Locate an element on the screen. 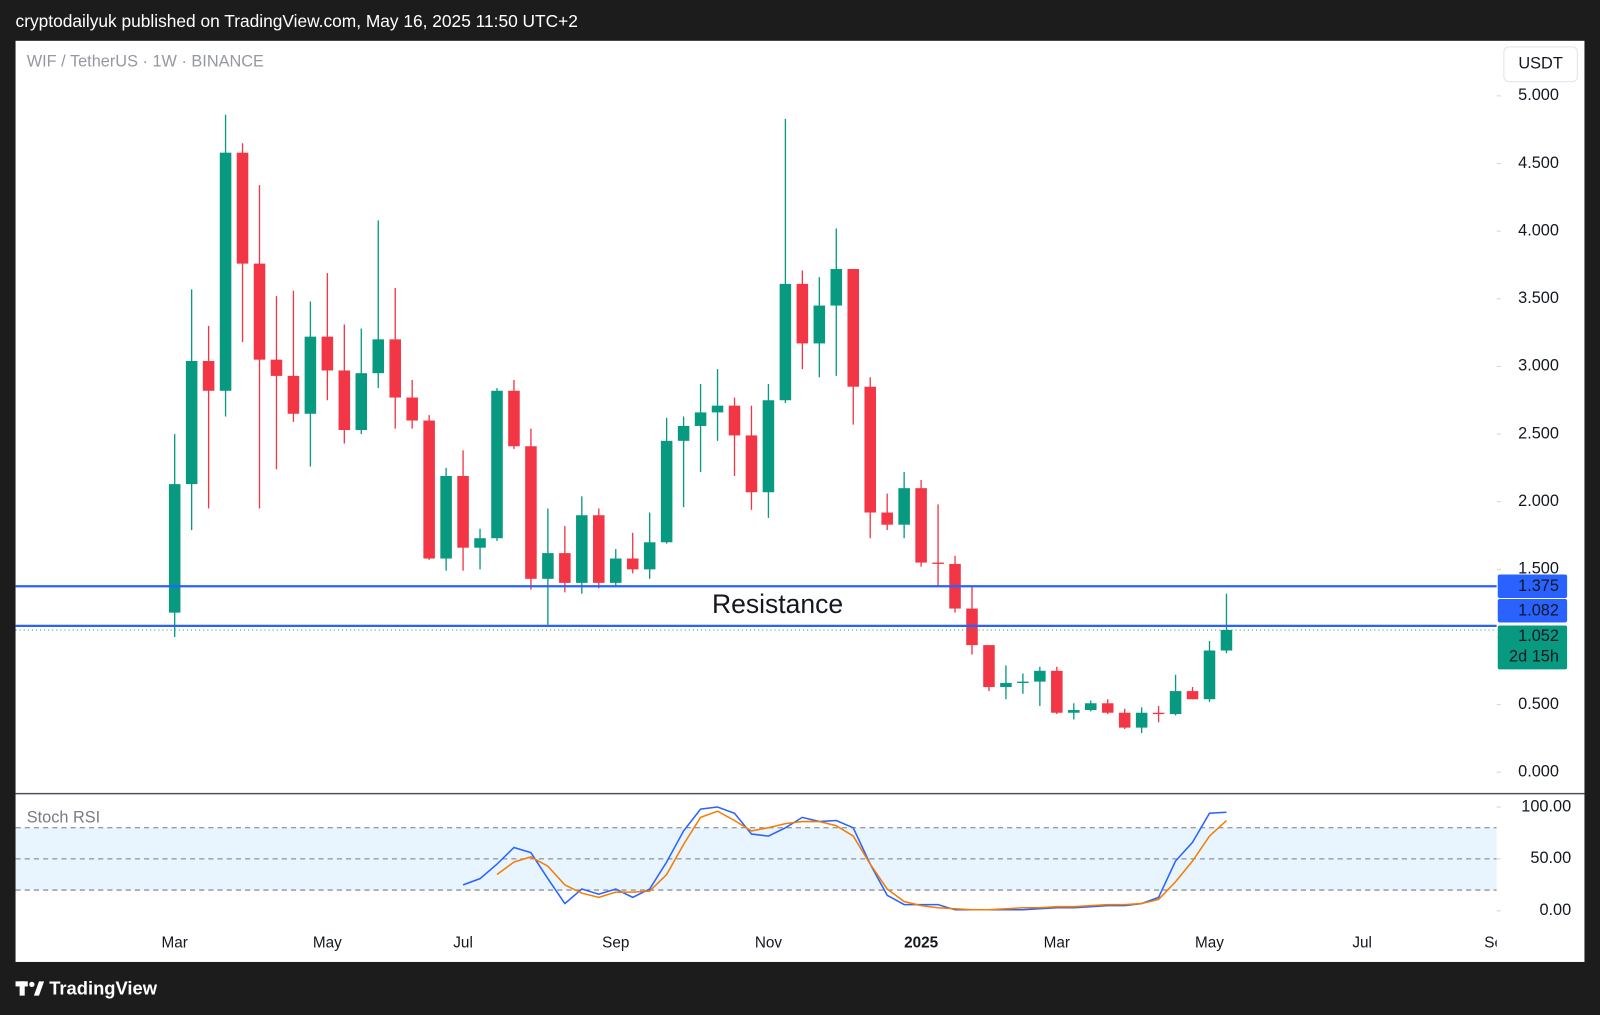 Image resolution: width=1600 pixels, height=1015 pixels. currency-box is located at coordinates (1540, 64).